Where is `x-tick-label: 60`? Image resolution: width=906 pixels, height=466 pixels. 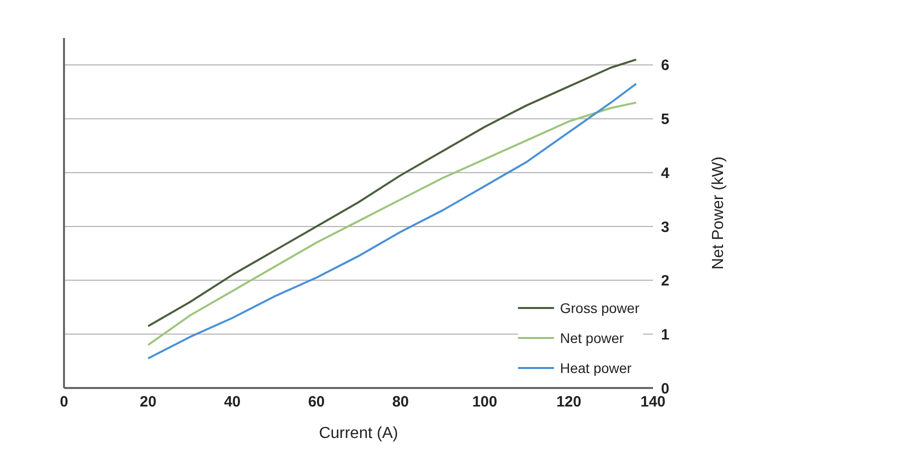
x-tick-label: 60 is located at coordinates (316, 402).